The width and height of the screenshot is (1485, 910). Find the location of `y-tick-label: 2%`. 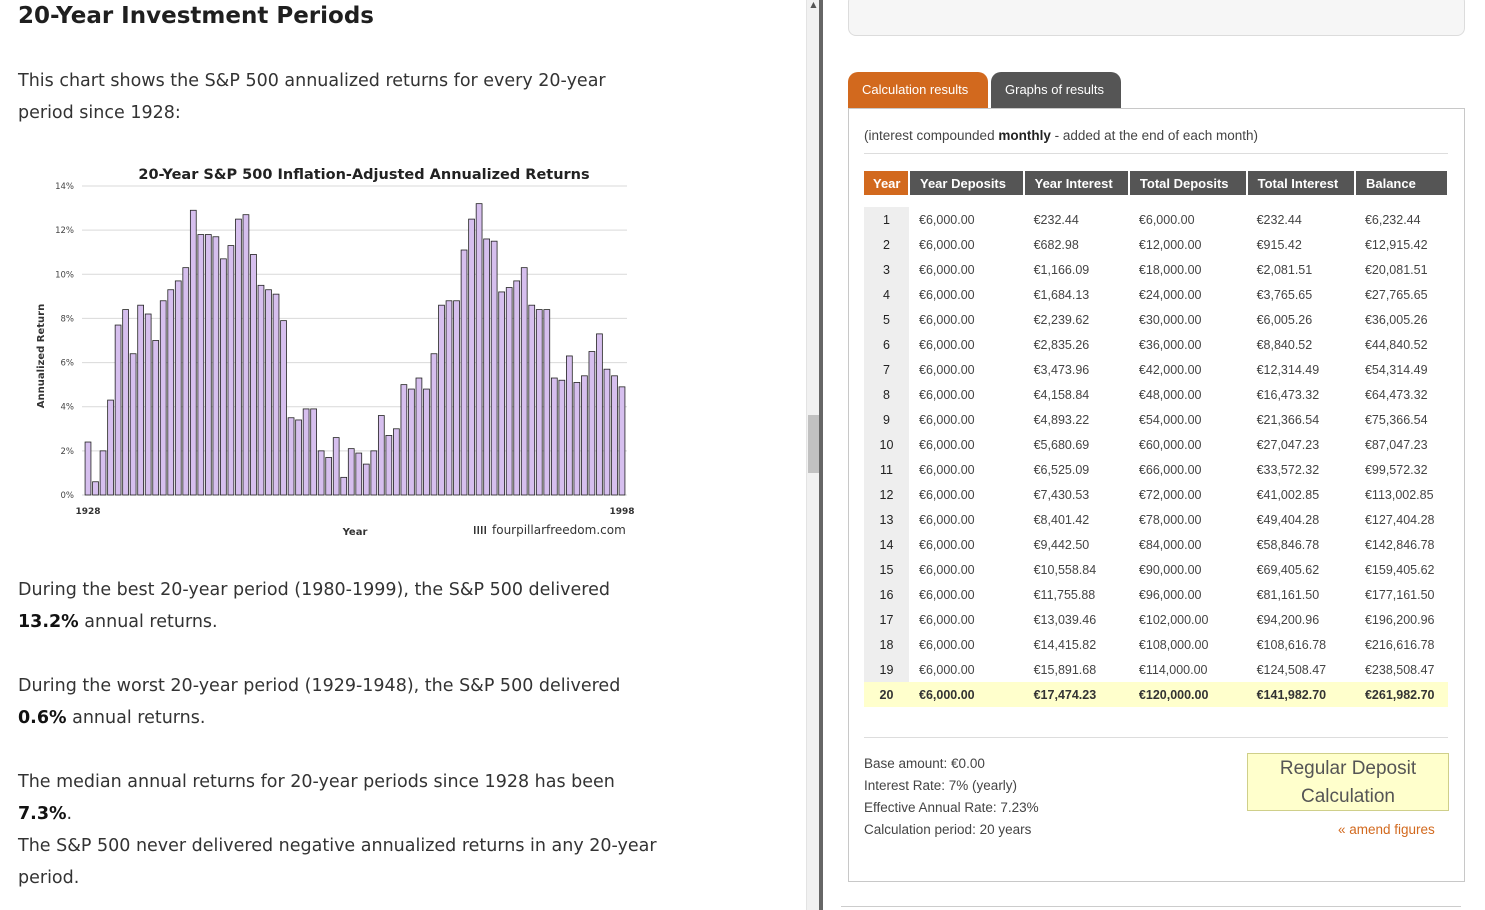

y-tick-label: 2% is located at coordinates (68, 452).